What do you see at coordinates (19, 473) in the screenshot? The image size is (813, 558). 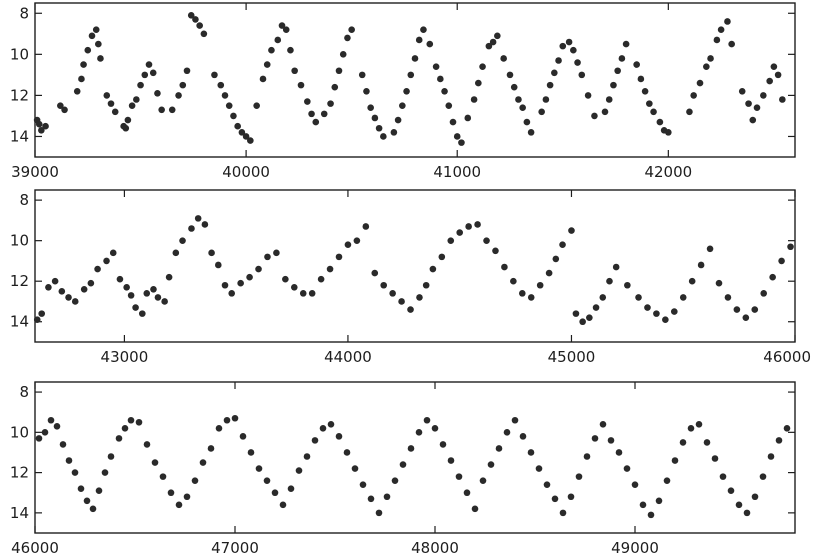 I see `y-tick-label: 12` at bounding box center [19, 473].